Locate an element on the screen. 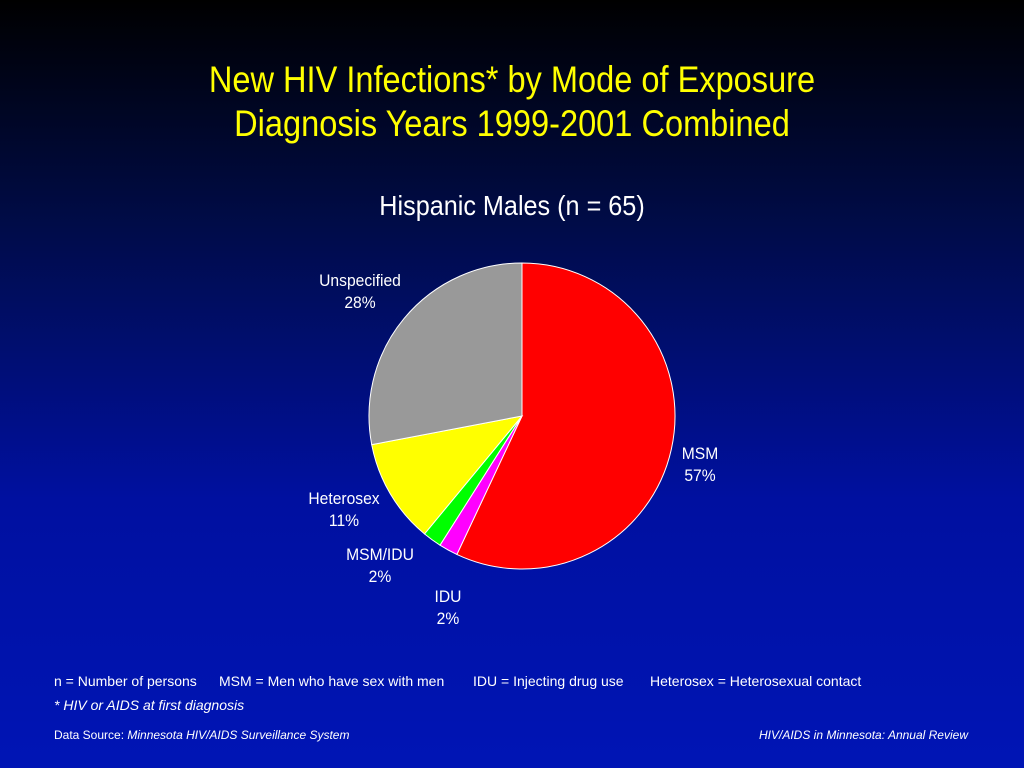 The width and height of the screenshot is (1024, 768). data-source-name: Minnesota HIV/AIDS Surveillance System is located at coordinates (238, 735).